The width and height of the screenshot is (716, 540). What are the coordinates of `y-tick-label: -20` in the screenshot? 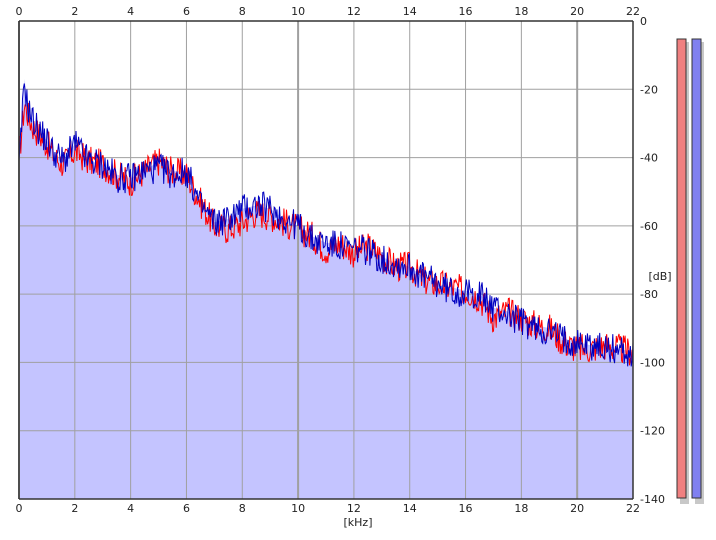 It's located at (649, 89).